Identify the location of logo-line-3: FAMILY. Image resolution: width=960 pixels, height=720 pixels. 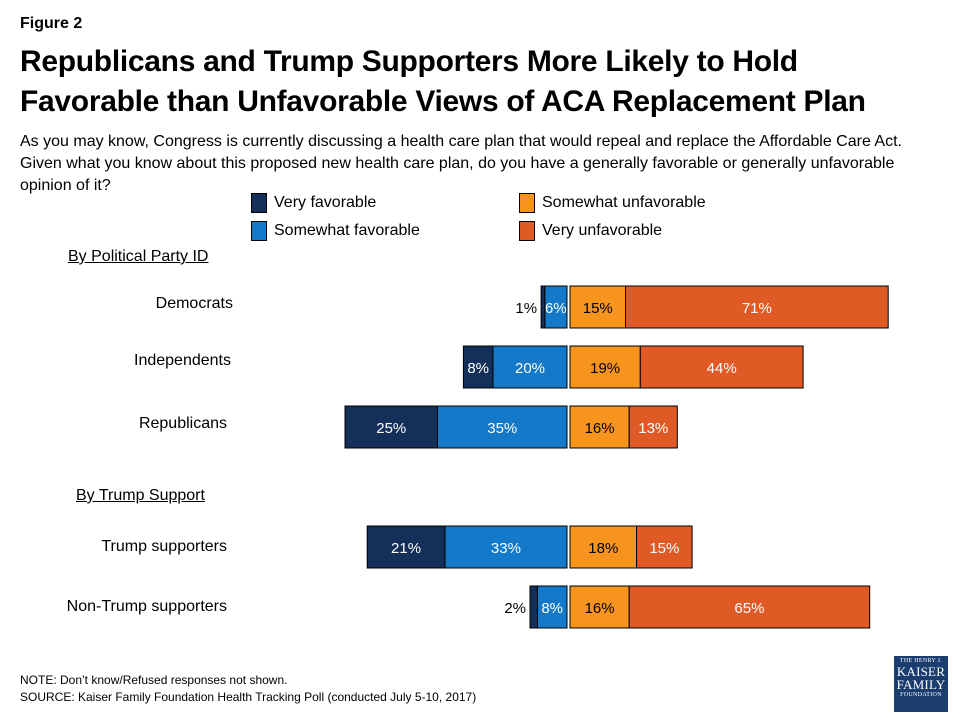
(921, 684).